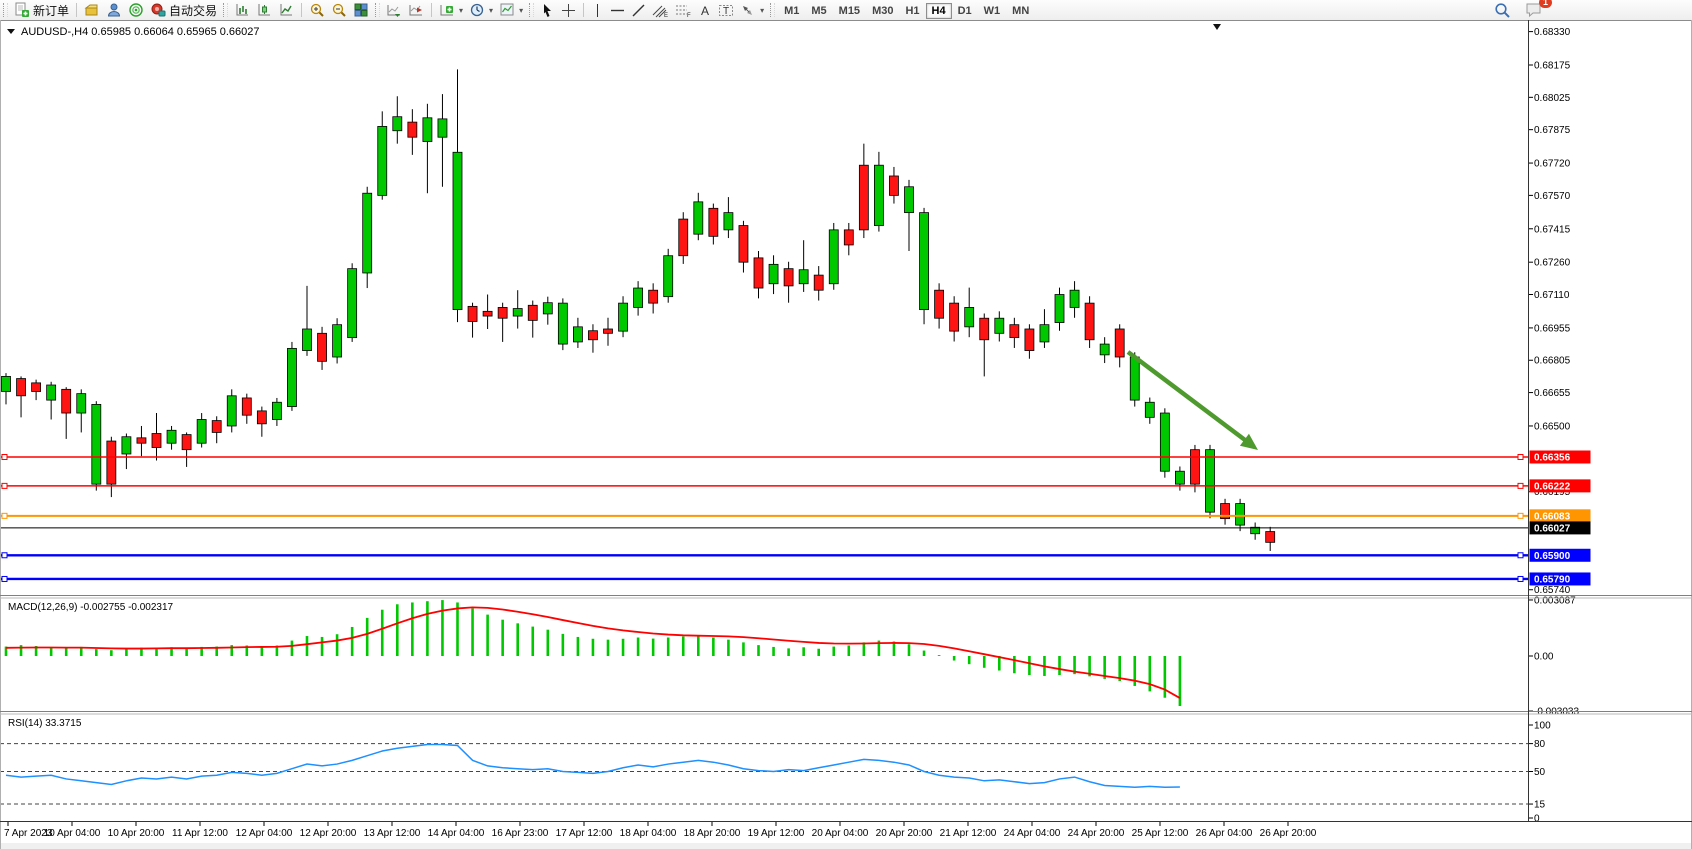 The width and height of the screenshot is (1692, 849). I want to click on svg-text: A, so click(705, 11).